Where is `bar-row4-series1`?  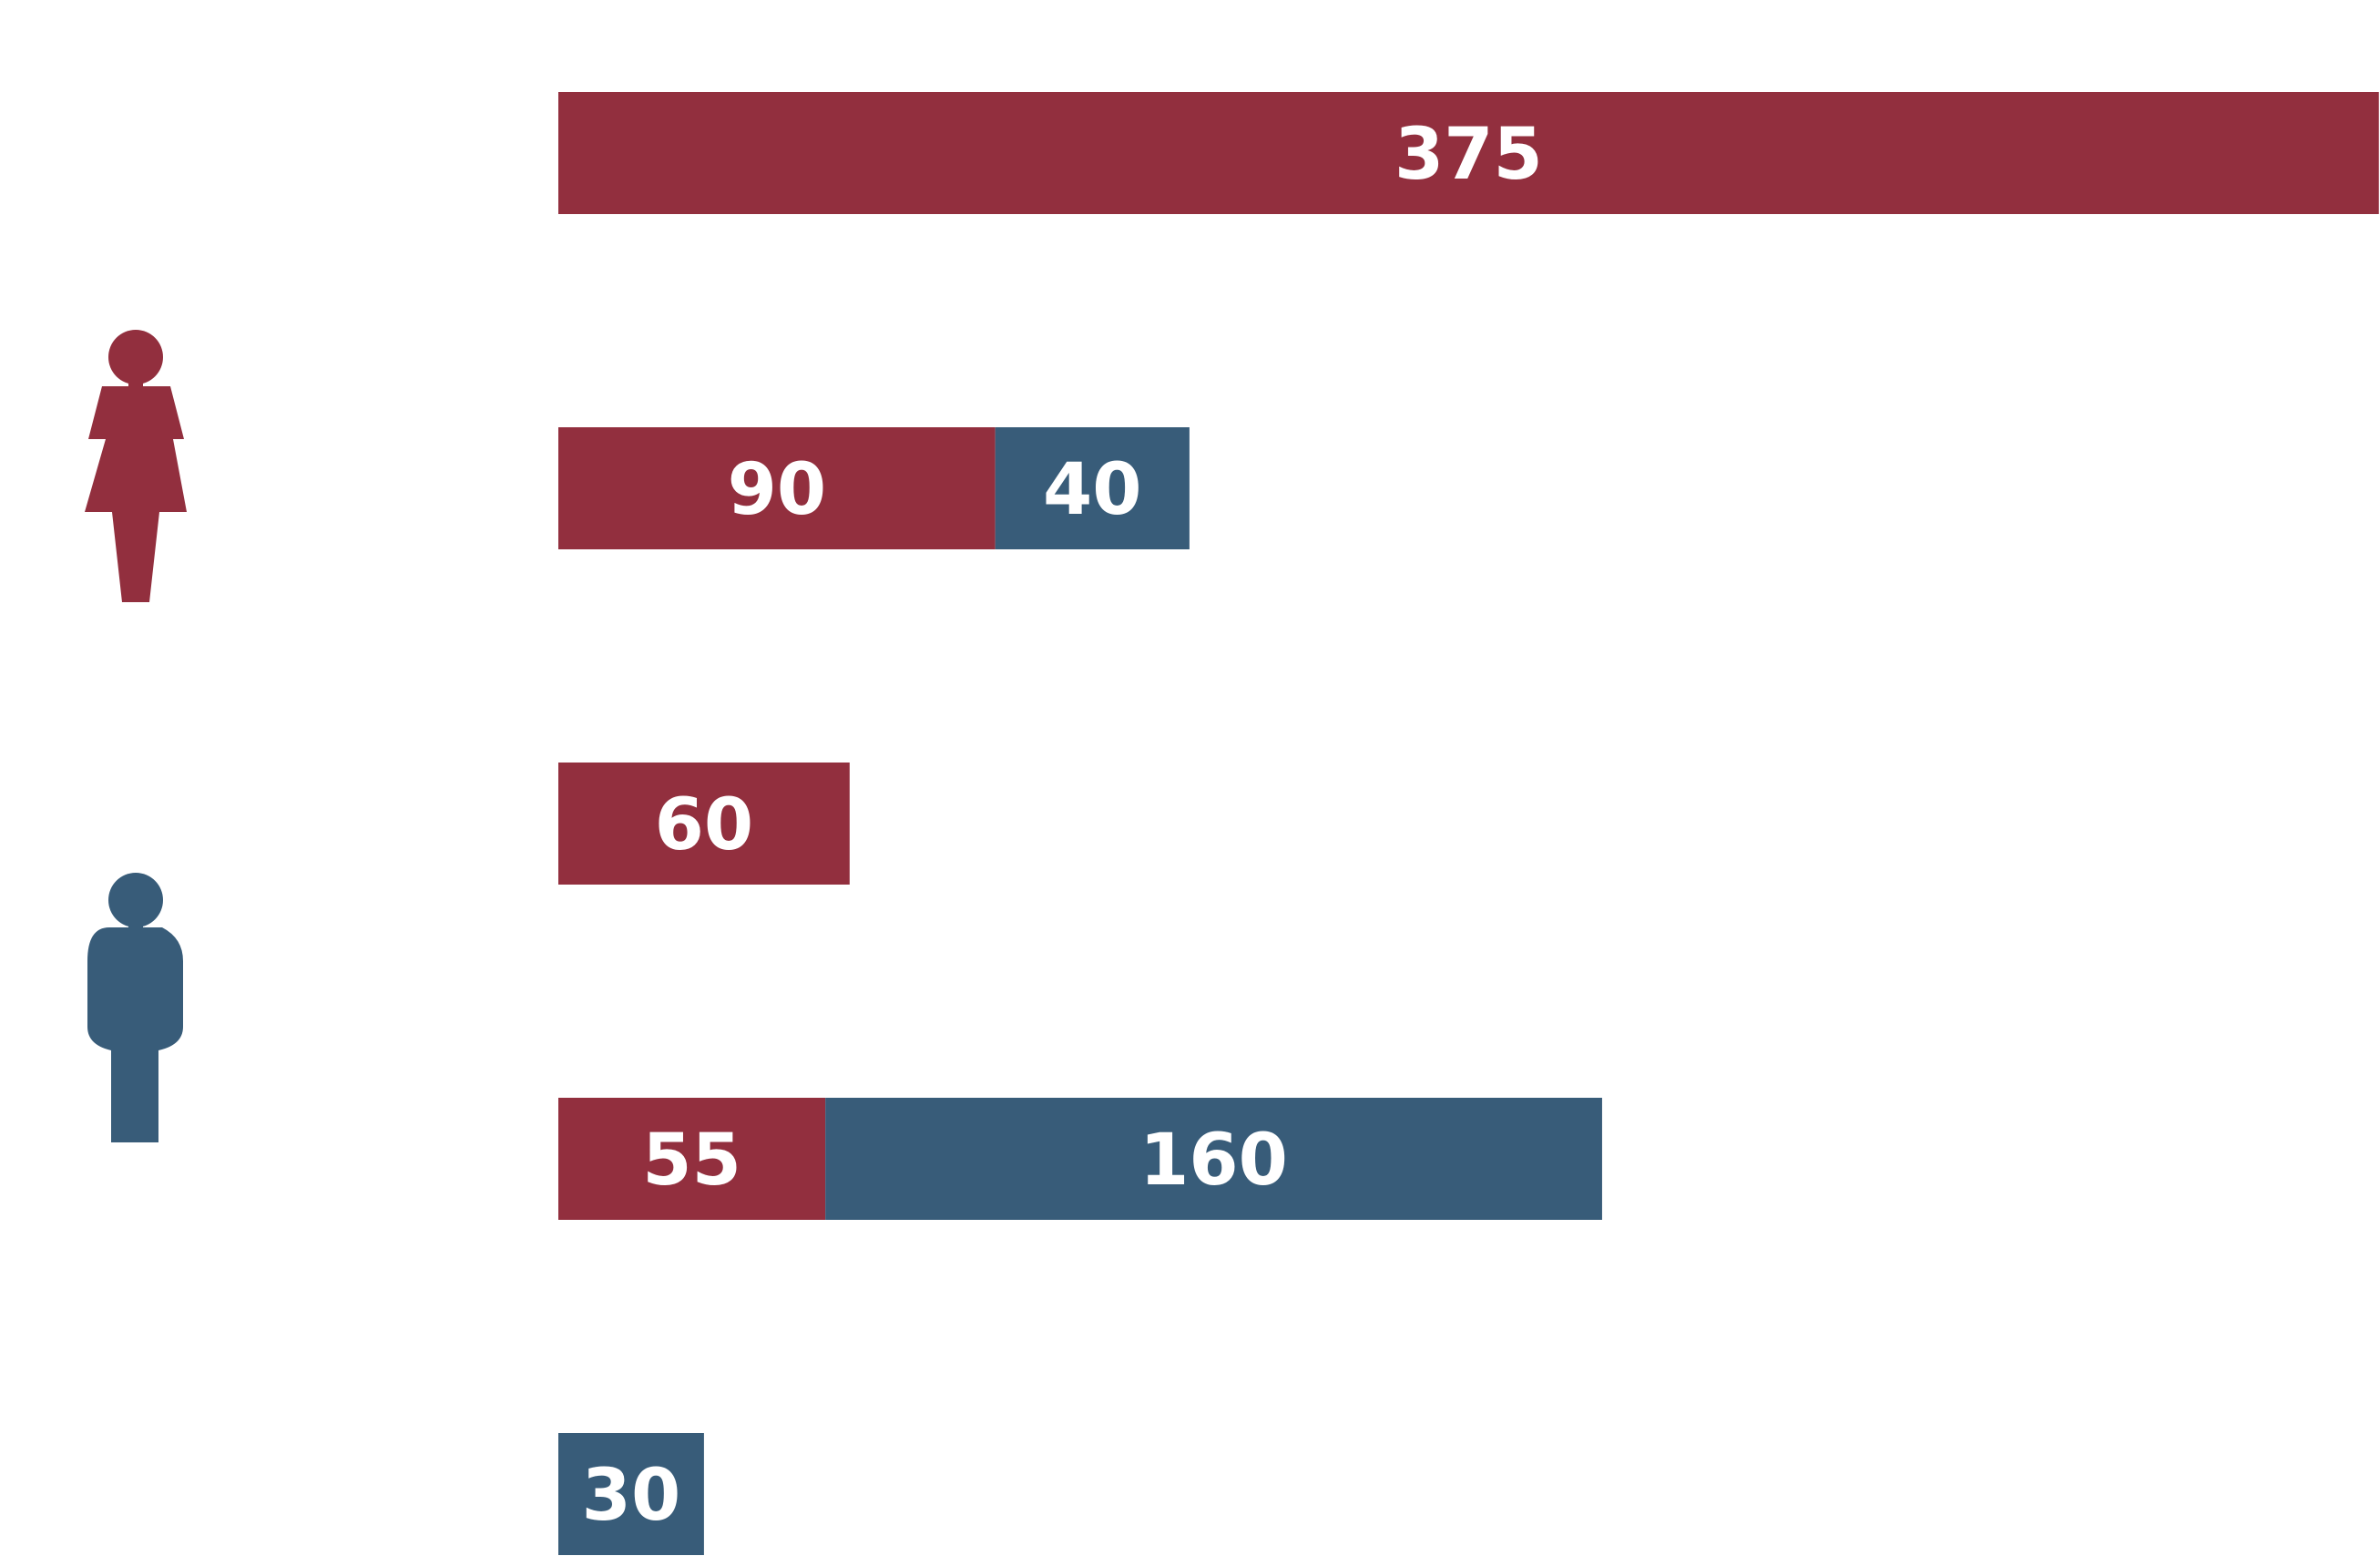
bar-row4-series1 is located at coordinates (692, 1159).